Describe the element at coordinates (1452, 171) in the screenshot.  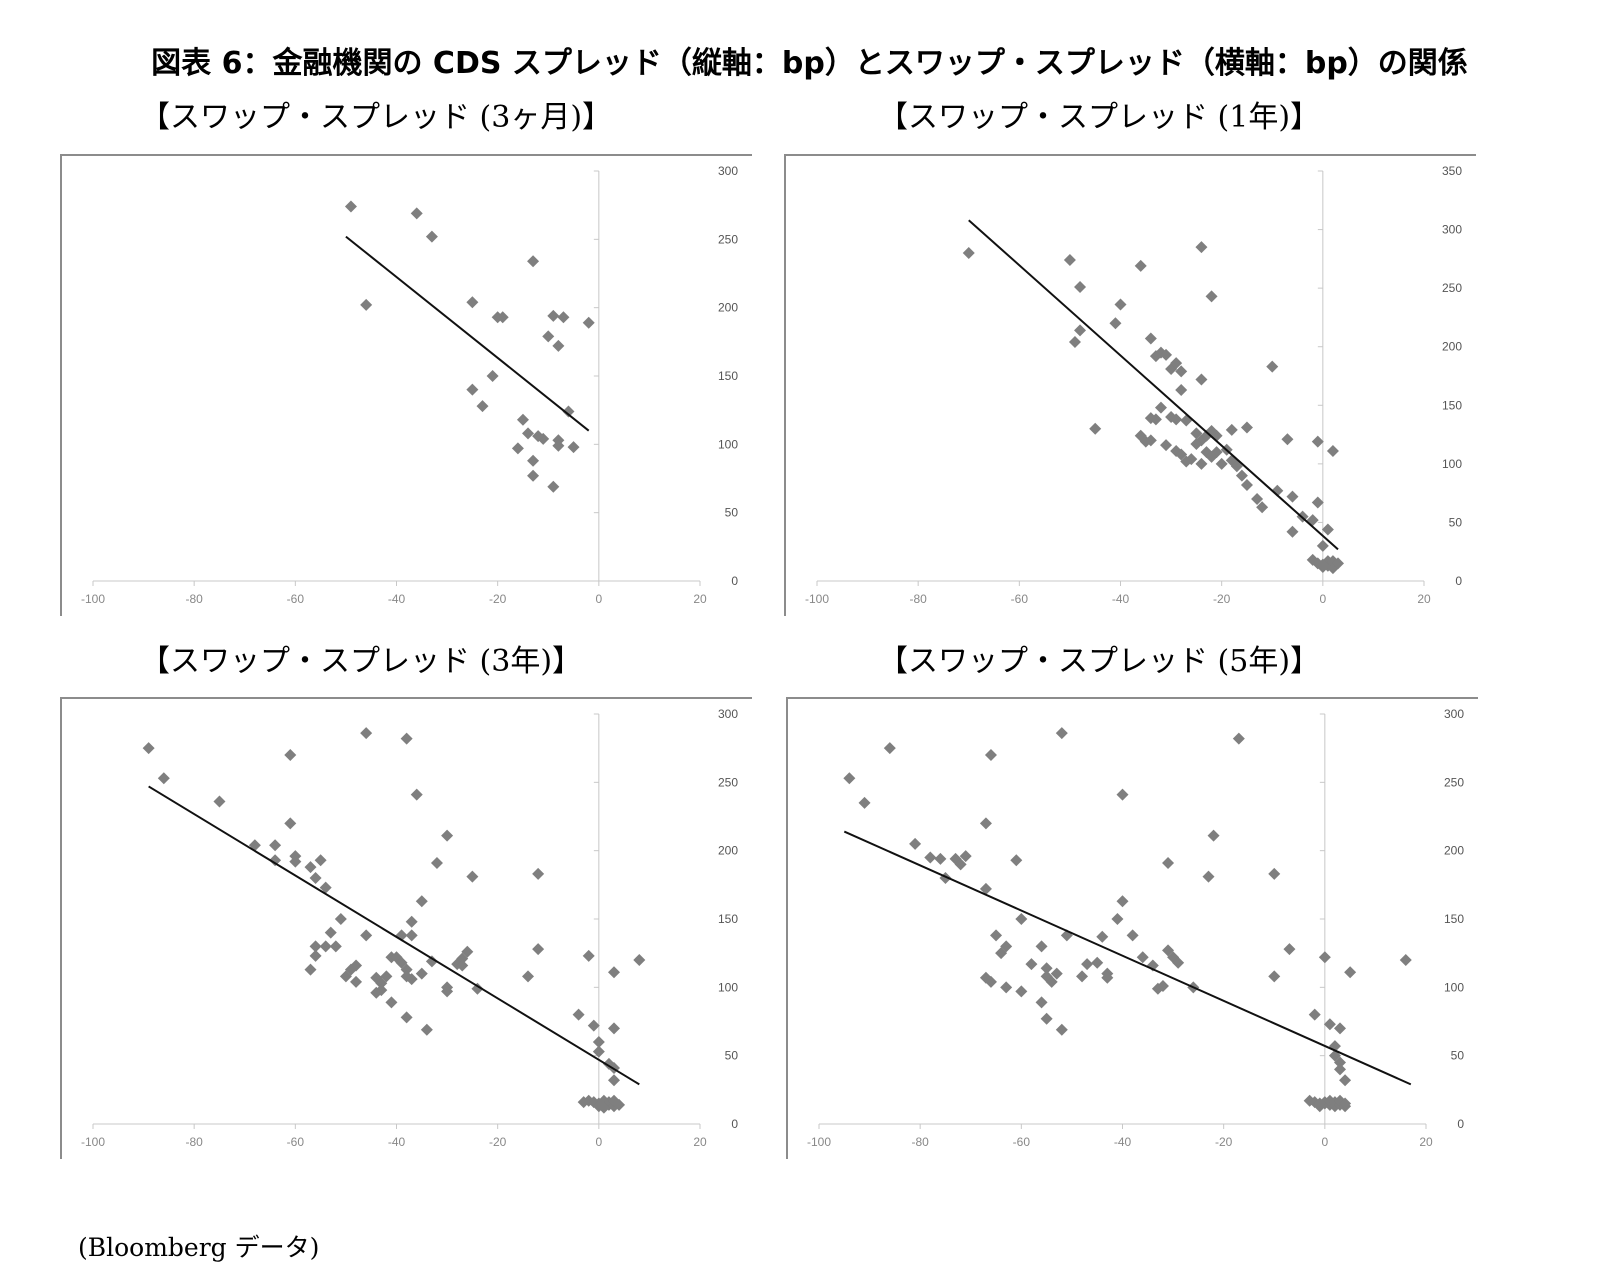
I see `y-tick-label: 350` at that location.